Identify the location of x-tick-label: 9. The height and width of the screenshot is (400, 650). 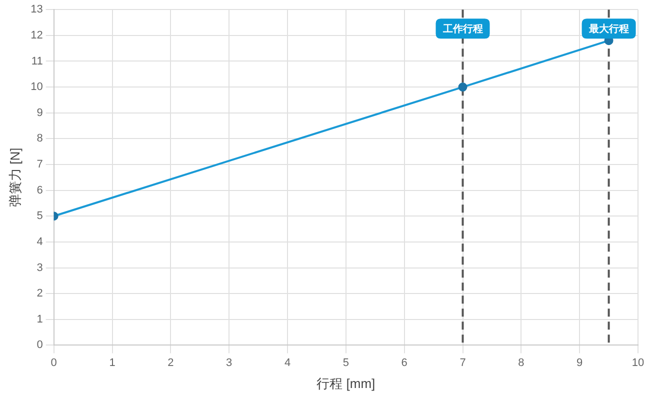
(579, 362).